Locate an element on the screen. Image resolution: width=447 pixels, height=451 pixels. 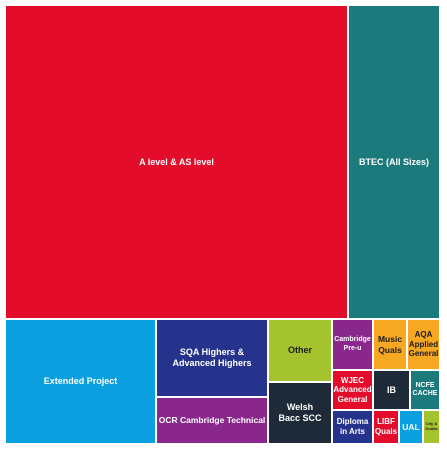
treemap-tile-welsh-bacc-scc: Welsh Bacc SCC is located at coordinates (300, 413).